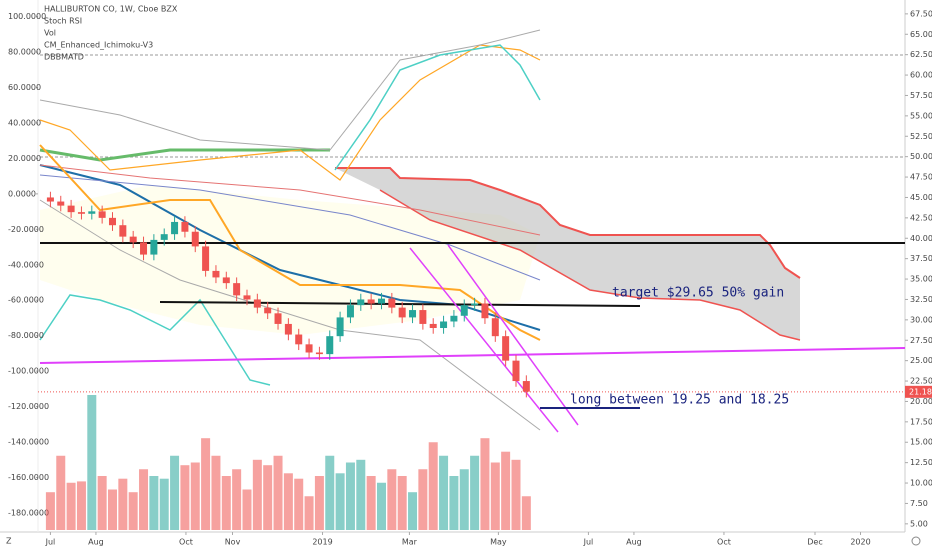 This screenshot has width=932, height=550. What do you see at coordinates (919, 523) in the screenshot?
I see `y-tick-label: 5.00` at bounding box center [919, 523].